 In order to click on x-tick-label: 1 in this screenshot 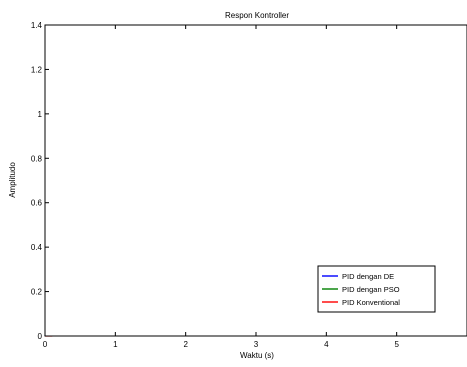, I will do `click(115, 344)`.